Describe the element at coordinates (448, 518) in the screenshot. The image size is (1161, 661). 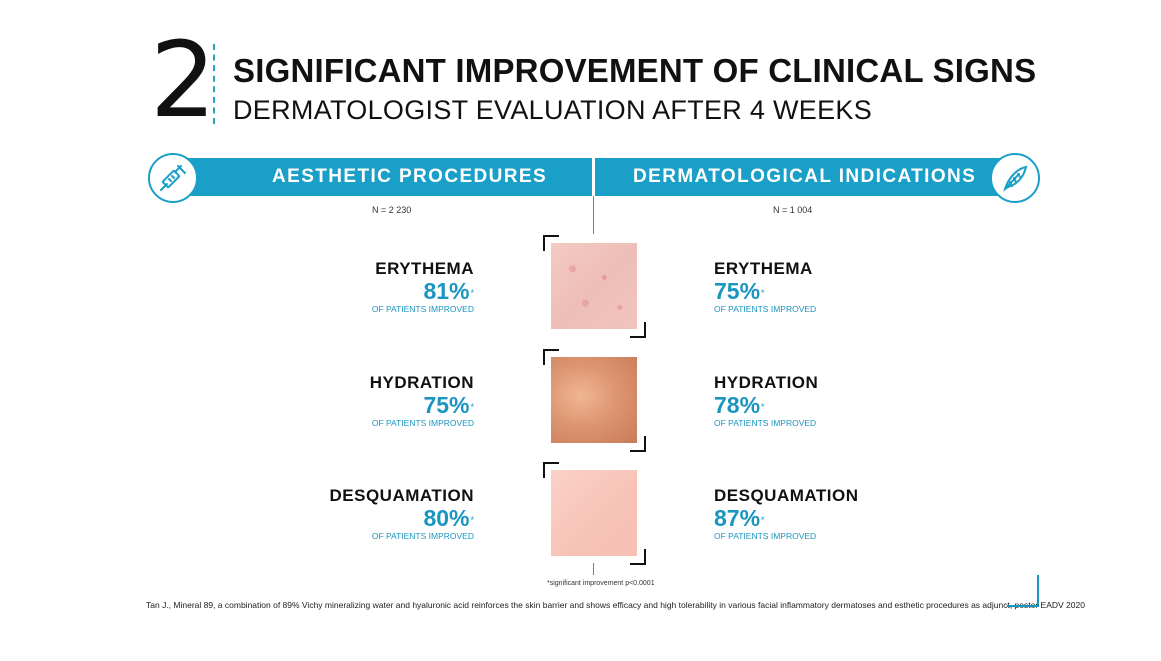
I see `sign-percentage: 80%*` at that location.